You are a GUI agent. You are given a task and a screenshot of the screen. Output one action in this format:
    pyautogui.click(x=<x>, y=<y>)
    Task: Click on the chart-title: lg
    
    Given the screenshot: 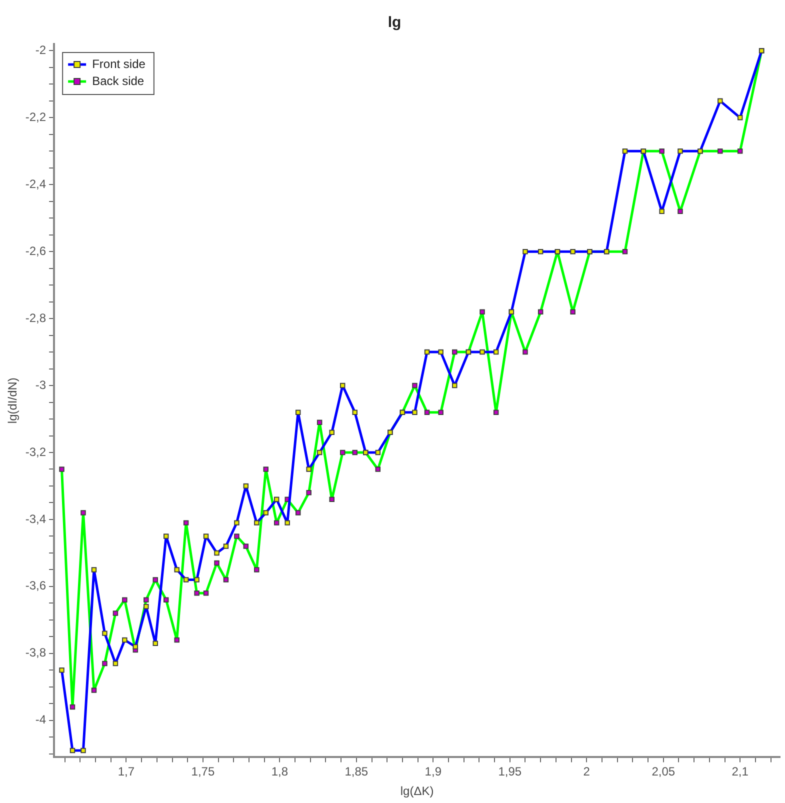 What is the action you would take?
    pyautogui.click(x=395, y=23)
    